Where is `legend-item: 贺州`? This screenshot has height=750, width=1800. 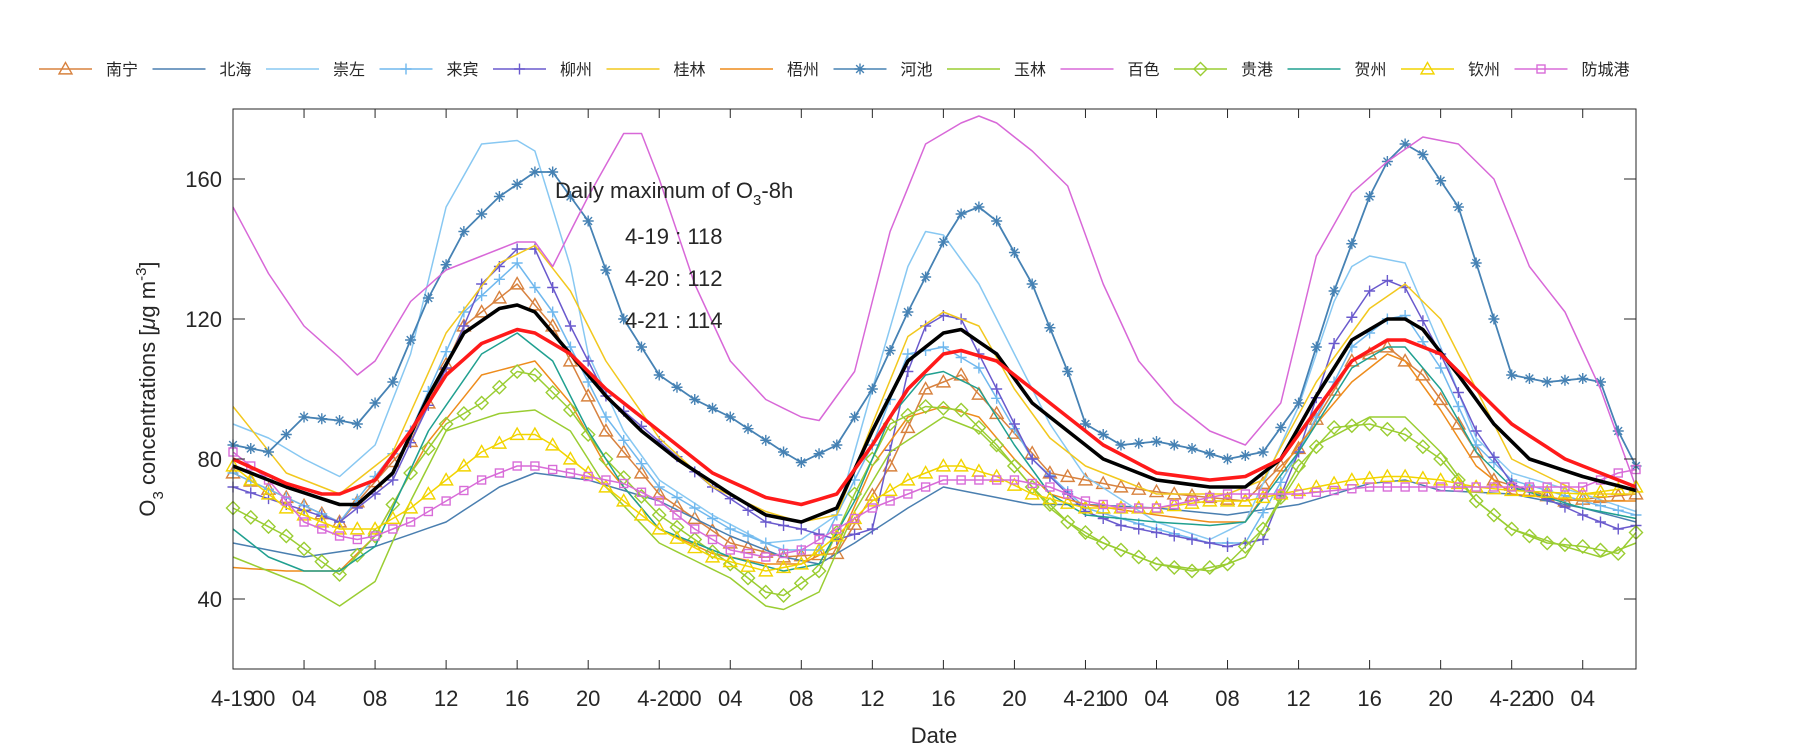
legend-item: 贺州 is located at coordinates (1337, 70).